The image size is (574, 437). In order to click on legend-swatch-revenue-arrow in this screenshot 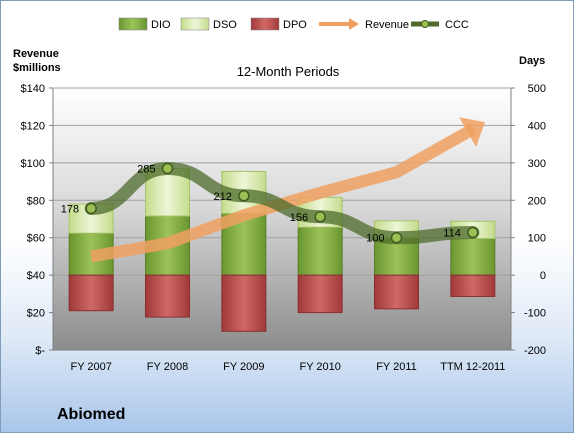, I will do `click(354, 24)`.